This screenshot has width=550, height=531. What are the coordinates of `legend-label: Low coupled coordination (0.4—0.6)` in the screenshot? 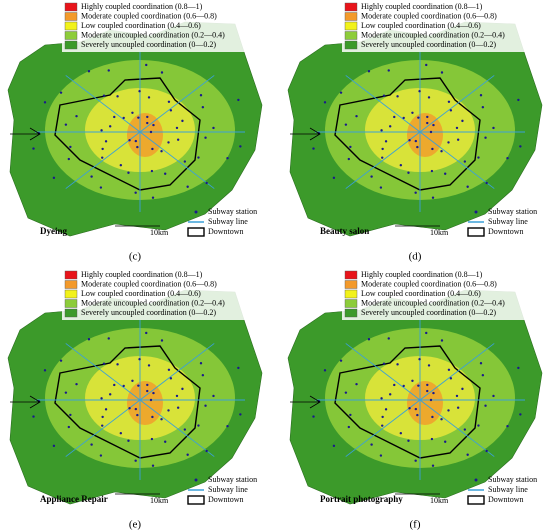 It's located at (421, 25).